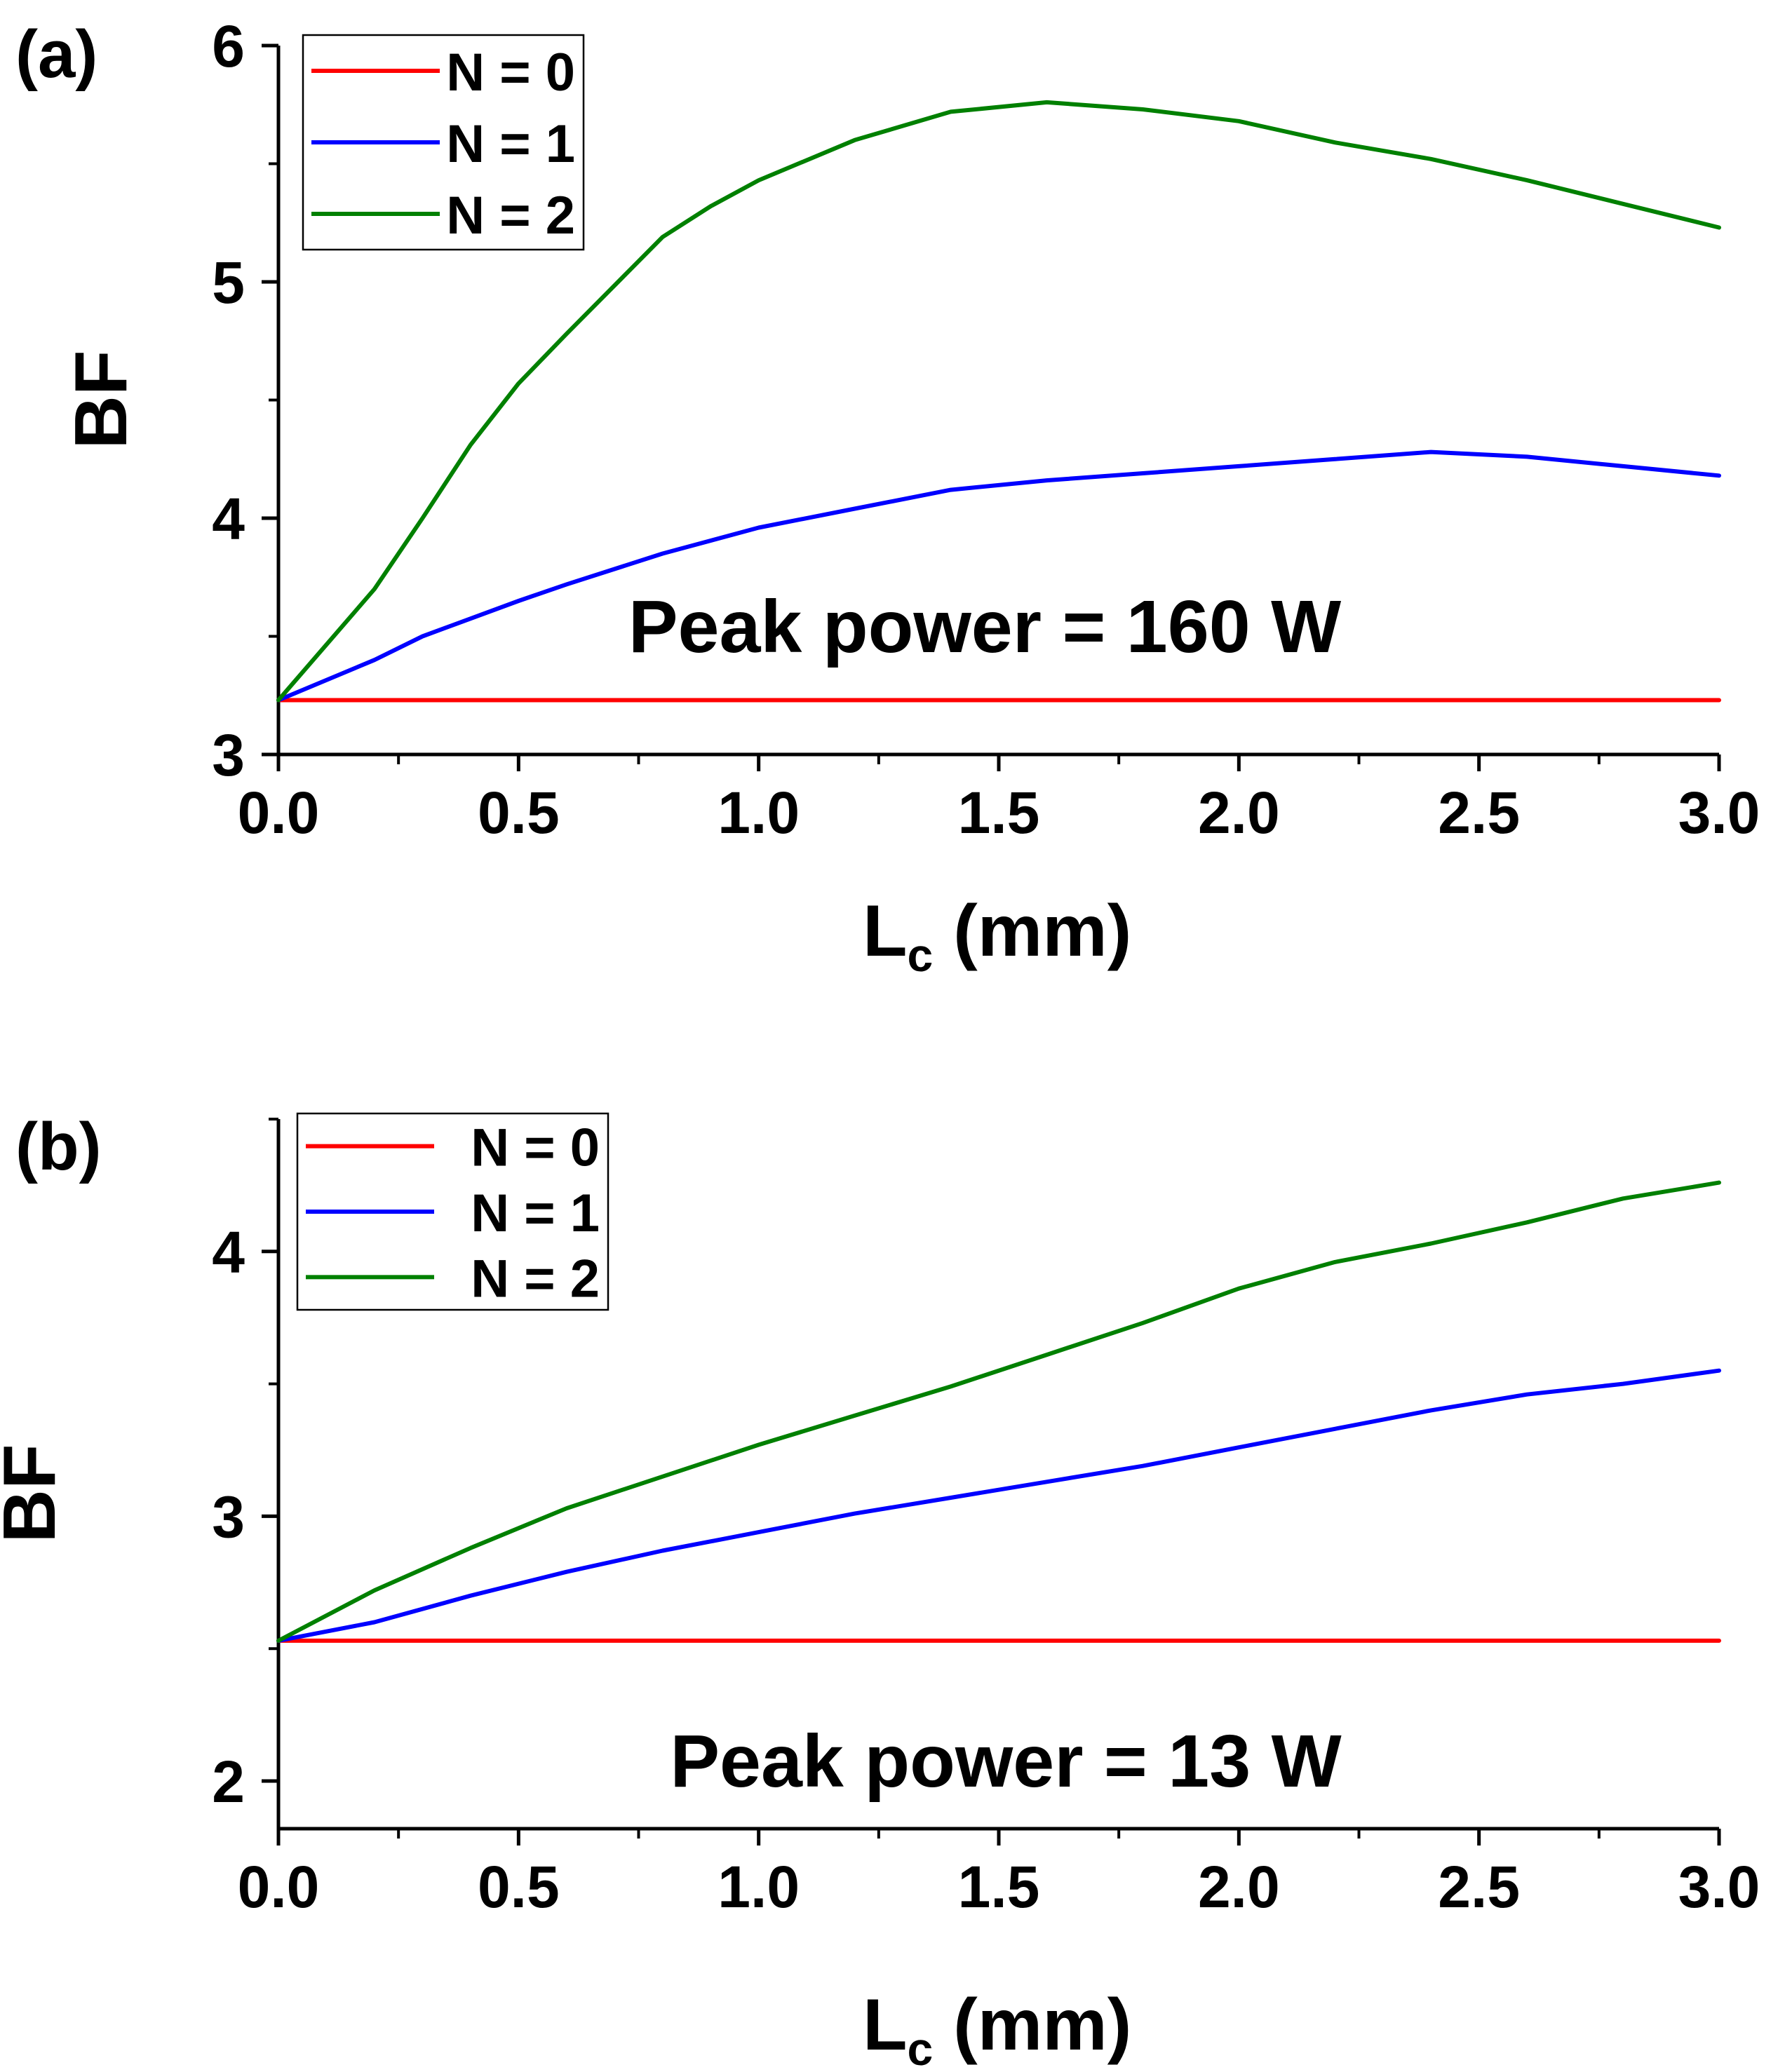  I want to click on y-tick-label: 6, so click(228, 46).